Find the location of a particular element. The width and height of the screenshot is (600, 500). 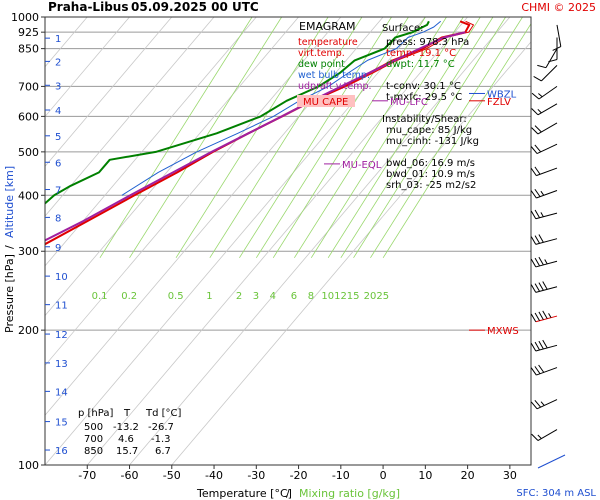

level-label-mxws: MXWS is located at coordinates (503, 331).